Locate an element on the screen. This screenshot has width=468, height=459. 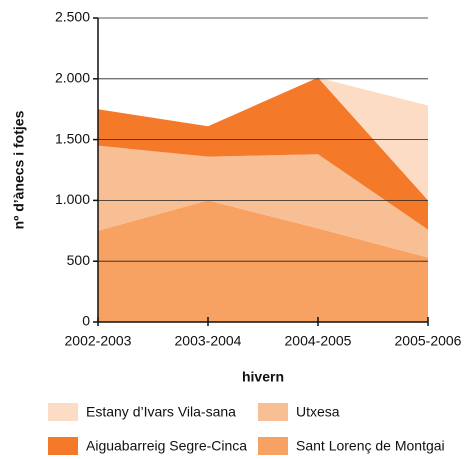
y-tick-label: 1.500 is located at coordinates (72, 138).